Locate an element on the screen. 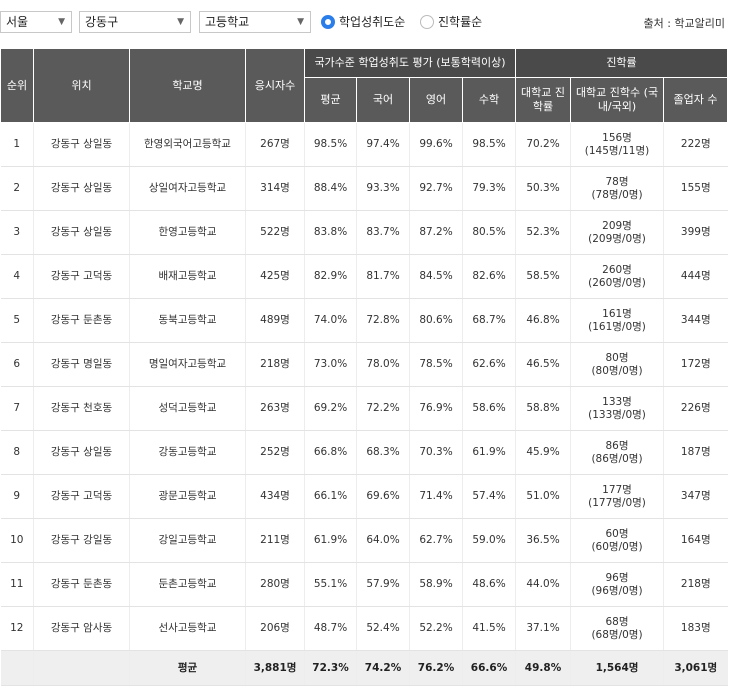 Image resolution: width=731 pixels, height=686 pixels. univ-count-total: 177명 is located at coordinates (617, 489).